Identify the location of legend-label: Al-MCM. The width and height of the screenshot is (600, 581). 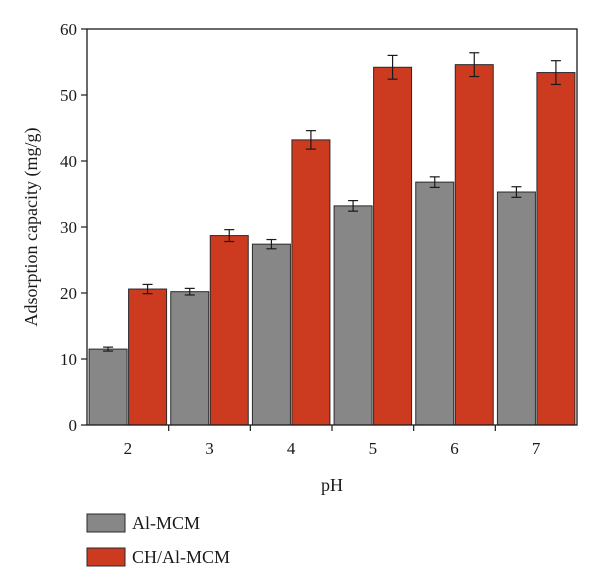
(166, 523).